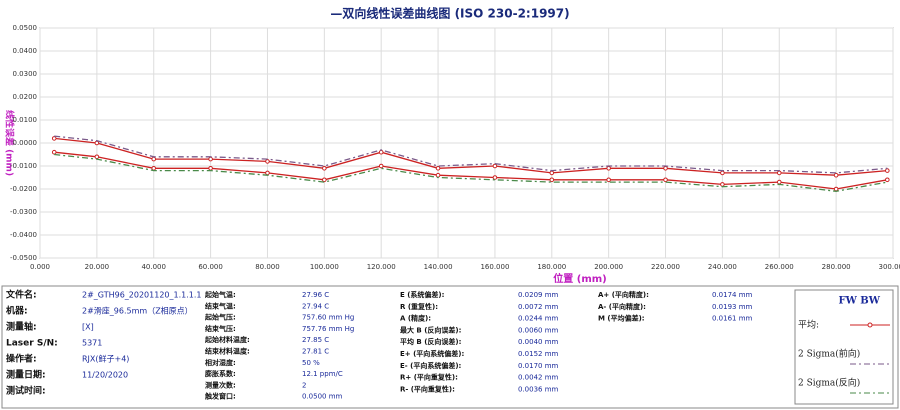 This screenshot has height=410, width=900. What do you see at coordinates (88, 327) in the screenshot?
I see `info-value: [X]` at bounding box center [88, 327].